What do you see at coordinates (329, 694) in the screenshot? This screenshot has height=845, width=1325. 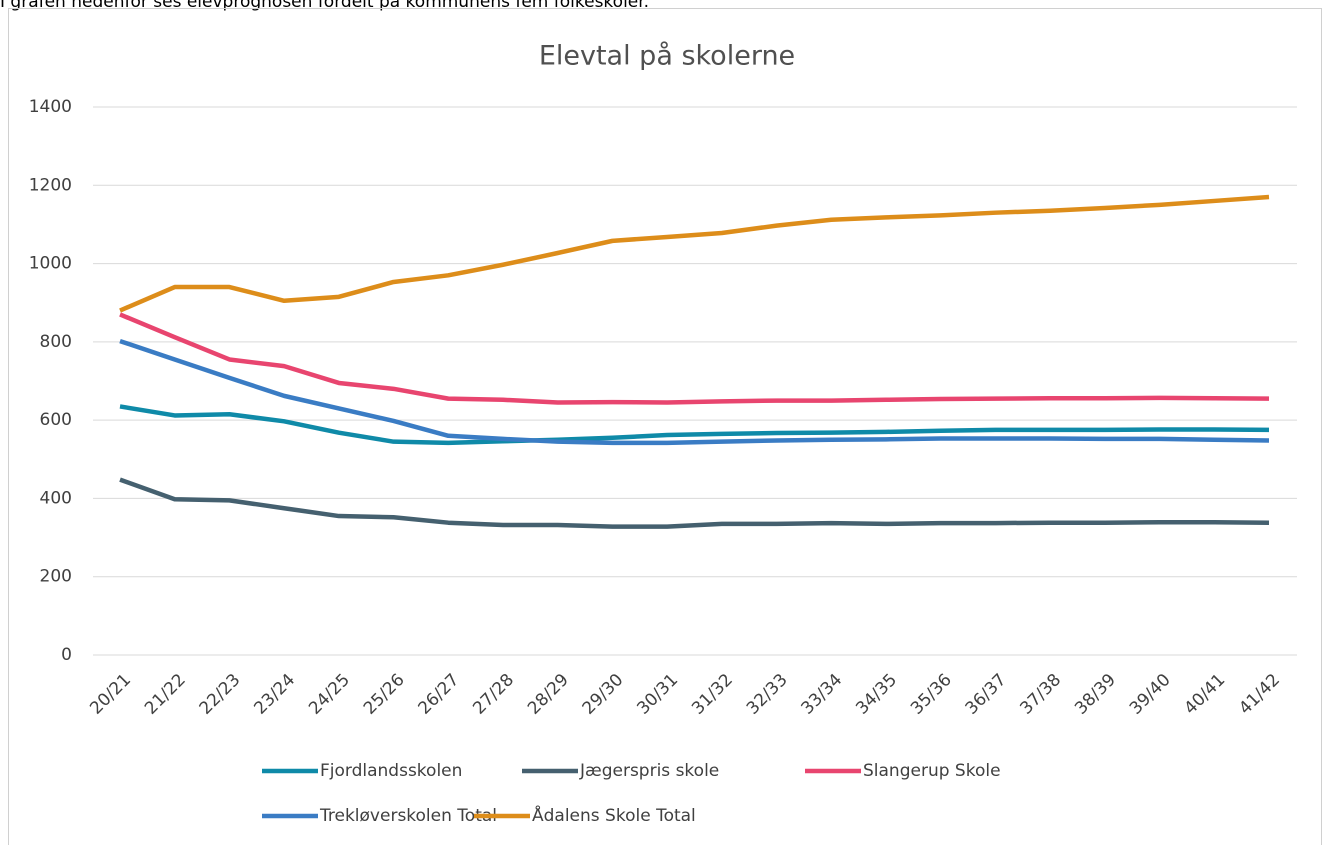 I see `x-tick-label: 24/25` at bounding box center [329, 694].